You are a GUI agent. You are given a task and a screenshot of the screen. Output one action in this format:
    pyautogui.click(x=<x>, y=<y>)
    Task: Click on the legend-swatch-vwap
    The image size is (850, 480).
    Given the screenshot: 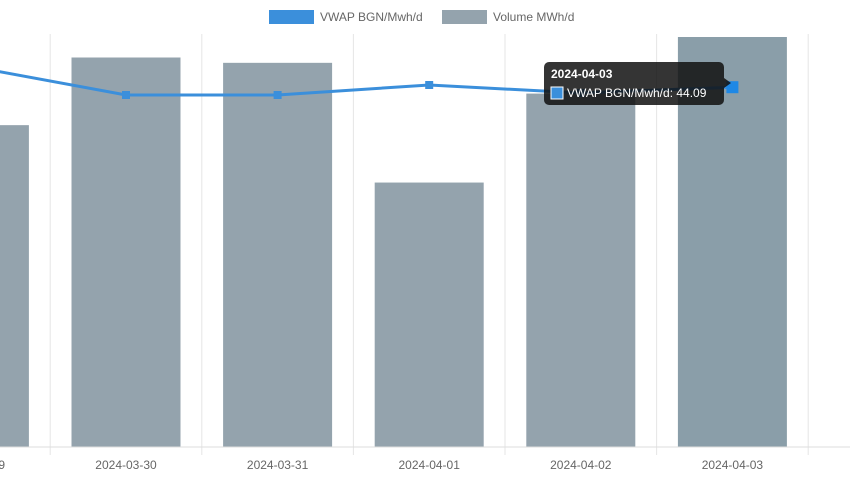 What is the action you would take?
    pyautogui.click(x=291, y=17)
    